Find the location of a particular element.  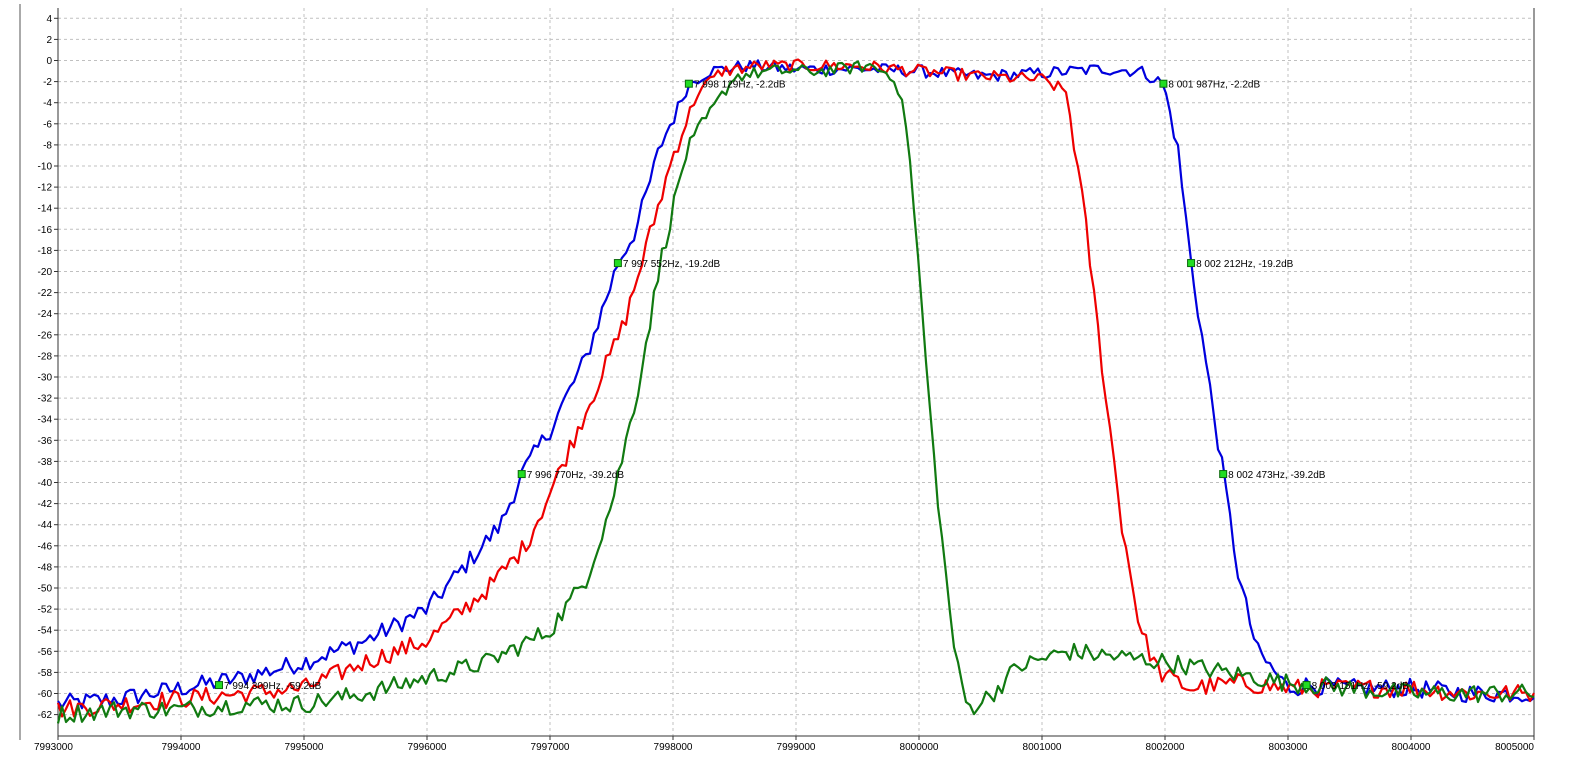

y-tick-label: -2 is located at coordinates (47, 82).